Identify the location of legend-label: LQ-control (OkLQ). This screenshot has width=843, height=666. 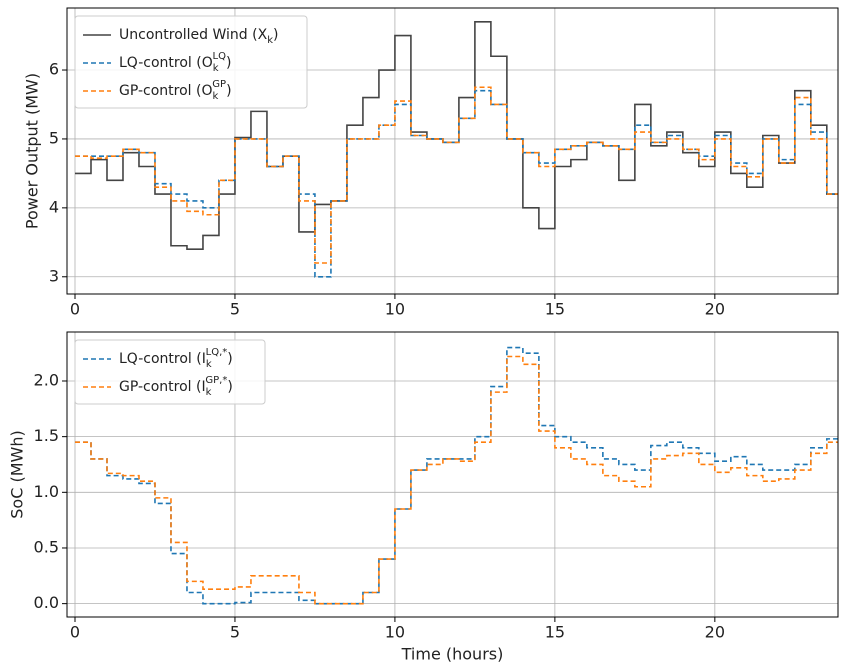
(175, 62).